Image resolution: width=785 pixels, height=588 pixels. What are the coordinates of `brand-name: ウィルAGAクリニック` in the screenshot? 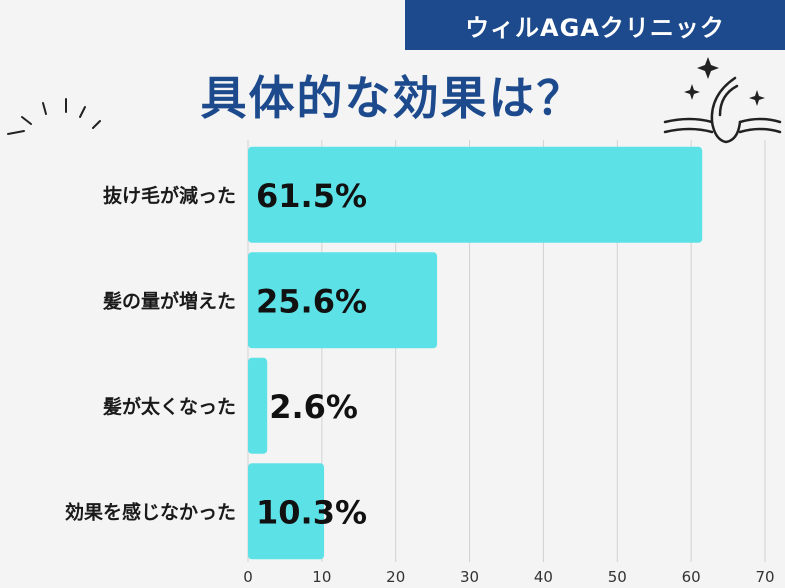 It's located at (595, 27).